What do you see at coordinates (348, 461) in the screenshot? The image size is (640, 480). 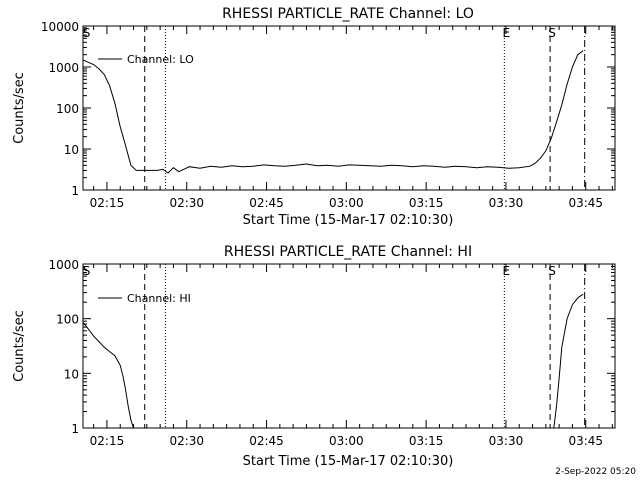 I see `x-axis-label-hi: Start Time (15-Mar-17 02:10:30)` at bounding box center [348, 461].